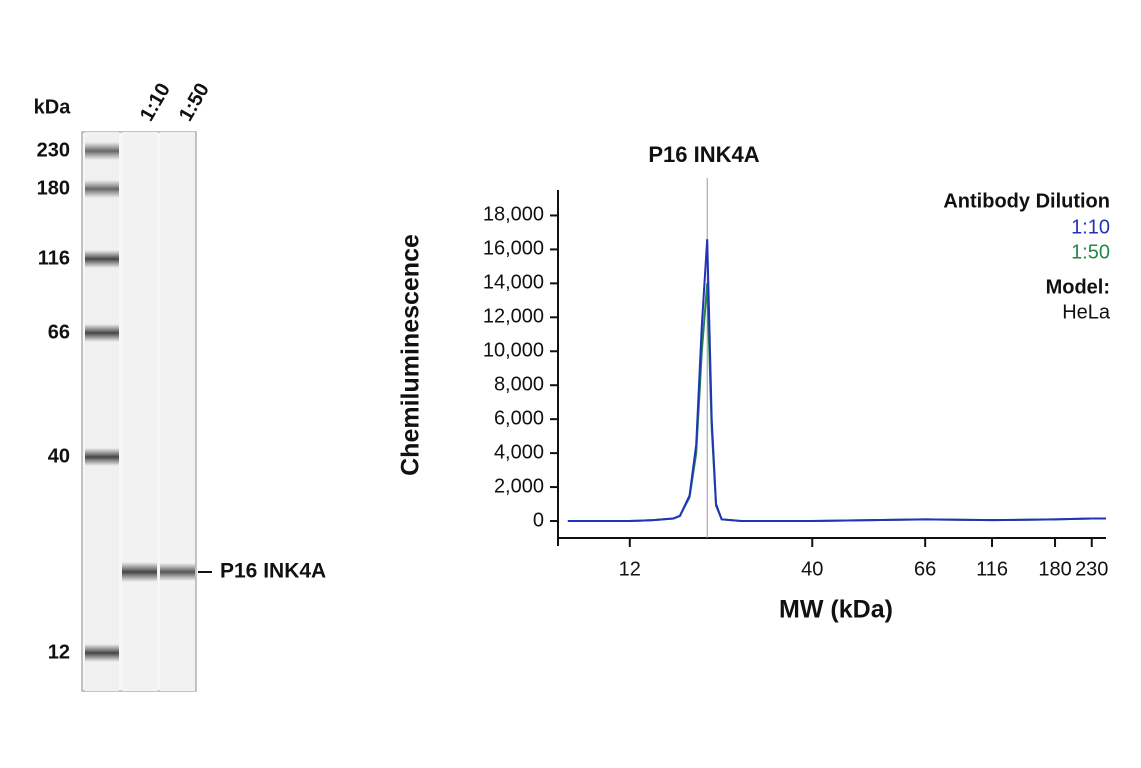 This screenshot has width=1141, height=768. What do you see at coordinates (53, 150) in the screenshot?
I see `marker-label: 230` at bounding box center [53, 150].